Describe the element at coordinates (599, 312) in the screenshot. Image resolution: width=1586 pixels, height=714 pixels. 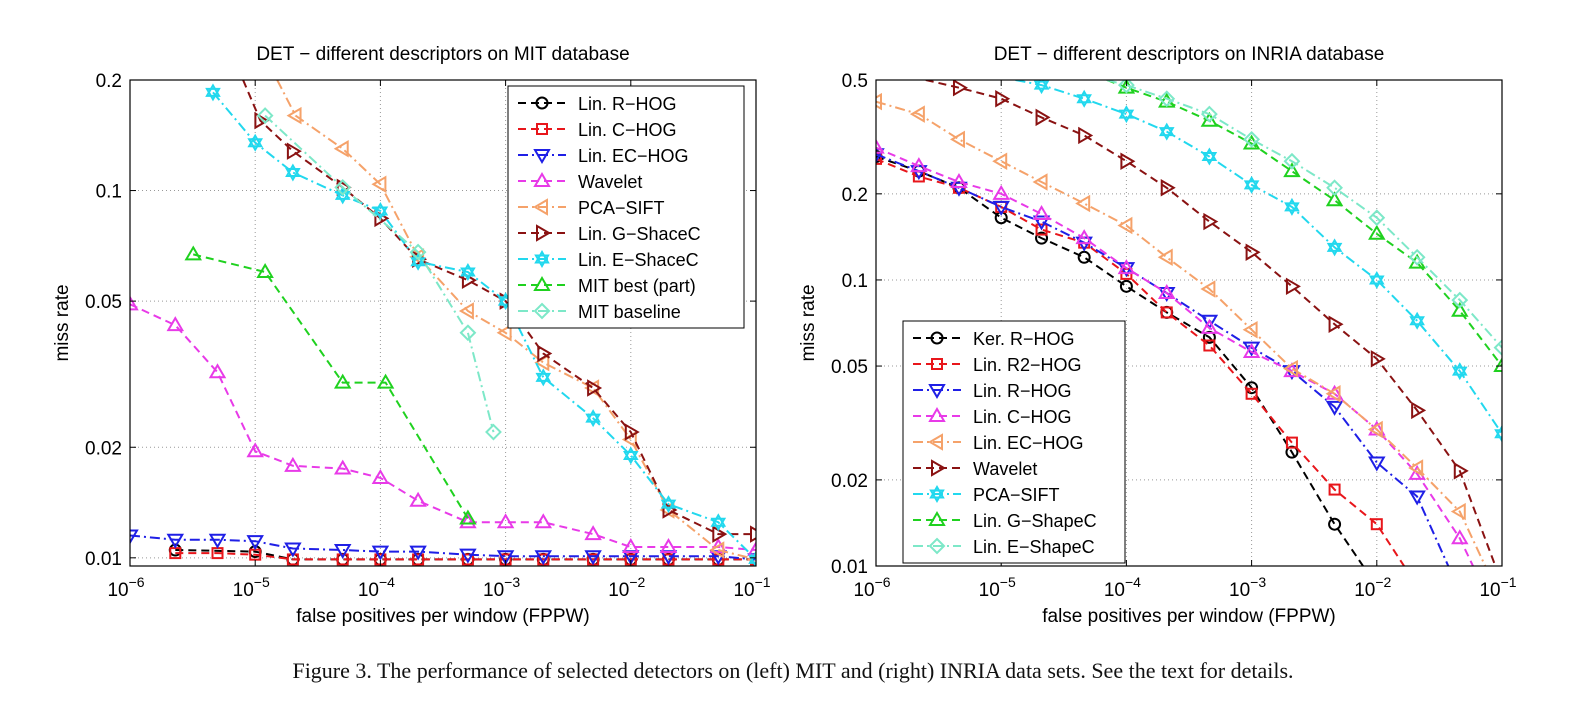
I see `legend-entry-mit-baseline: MIT baseline` at that location.